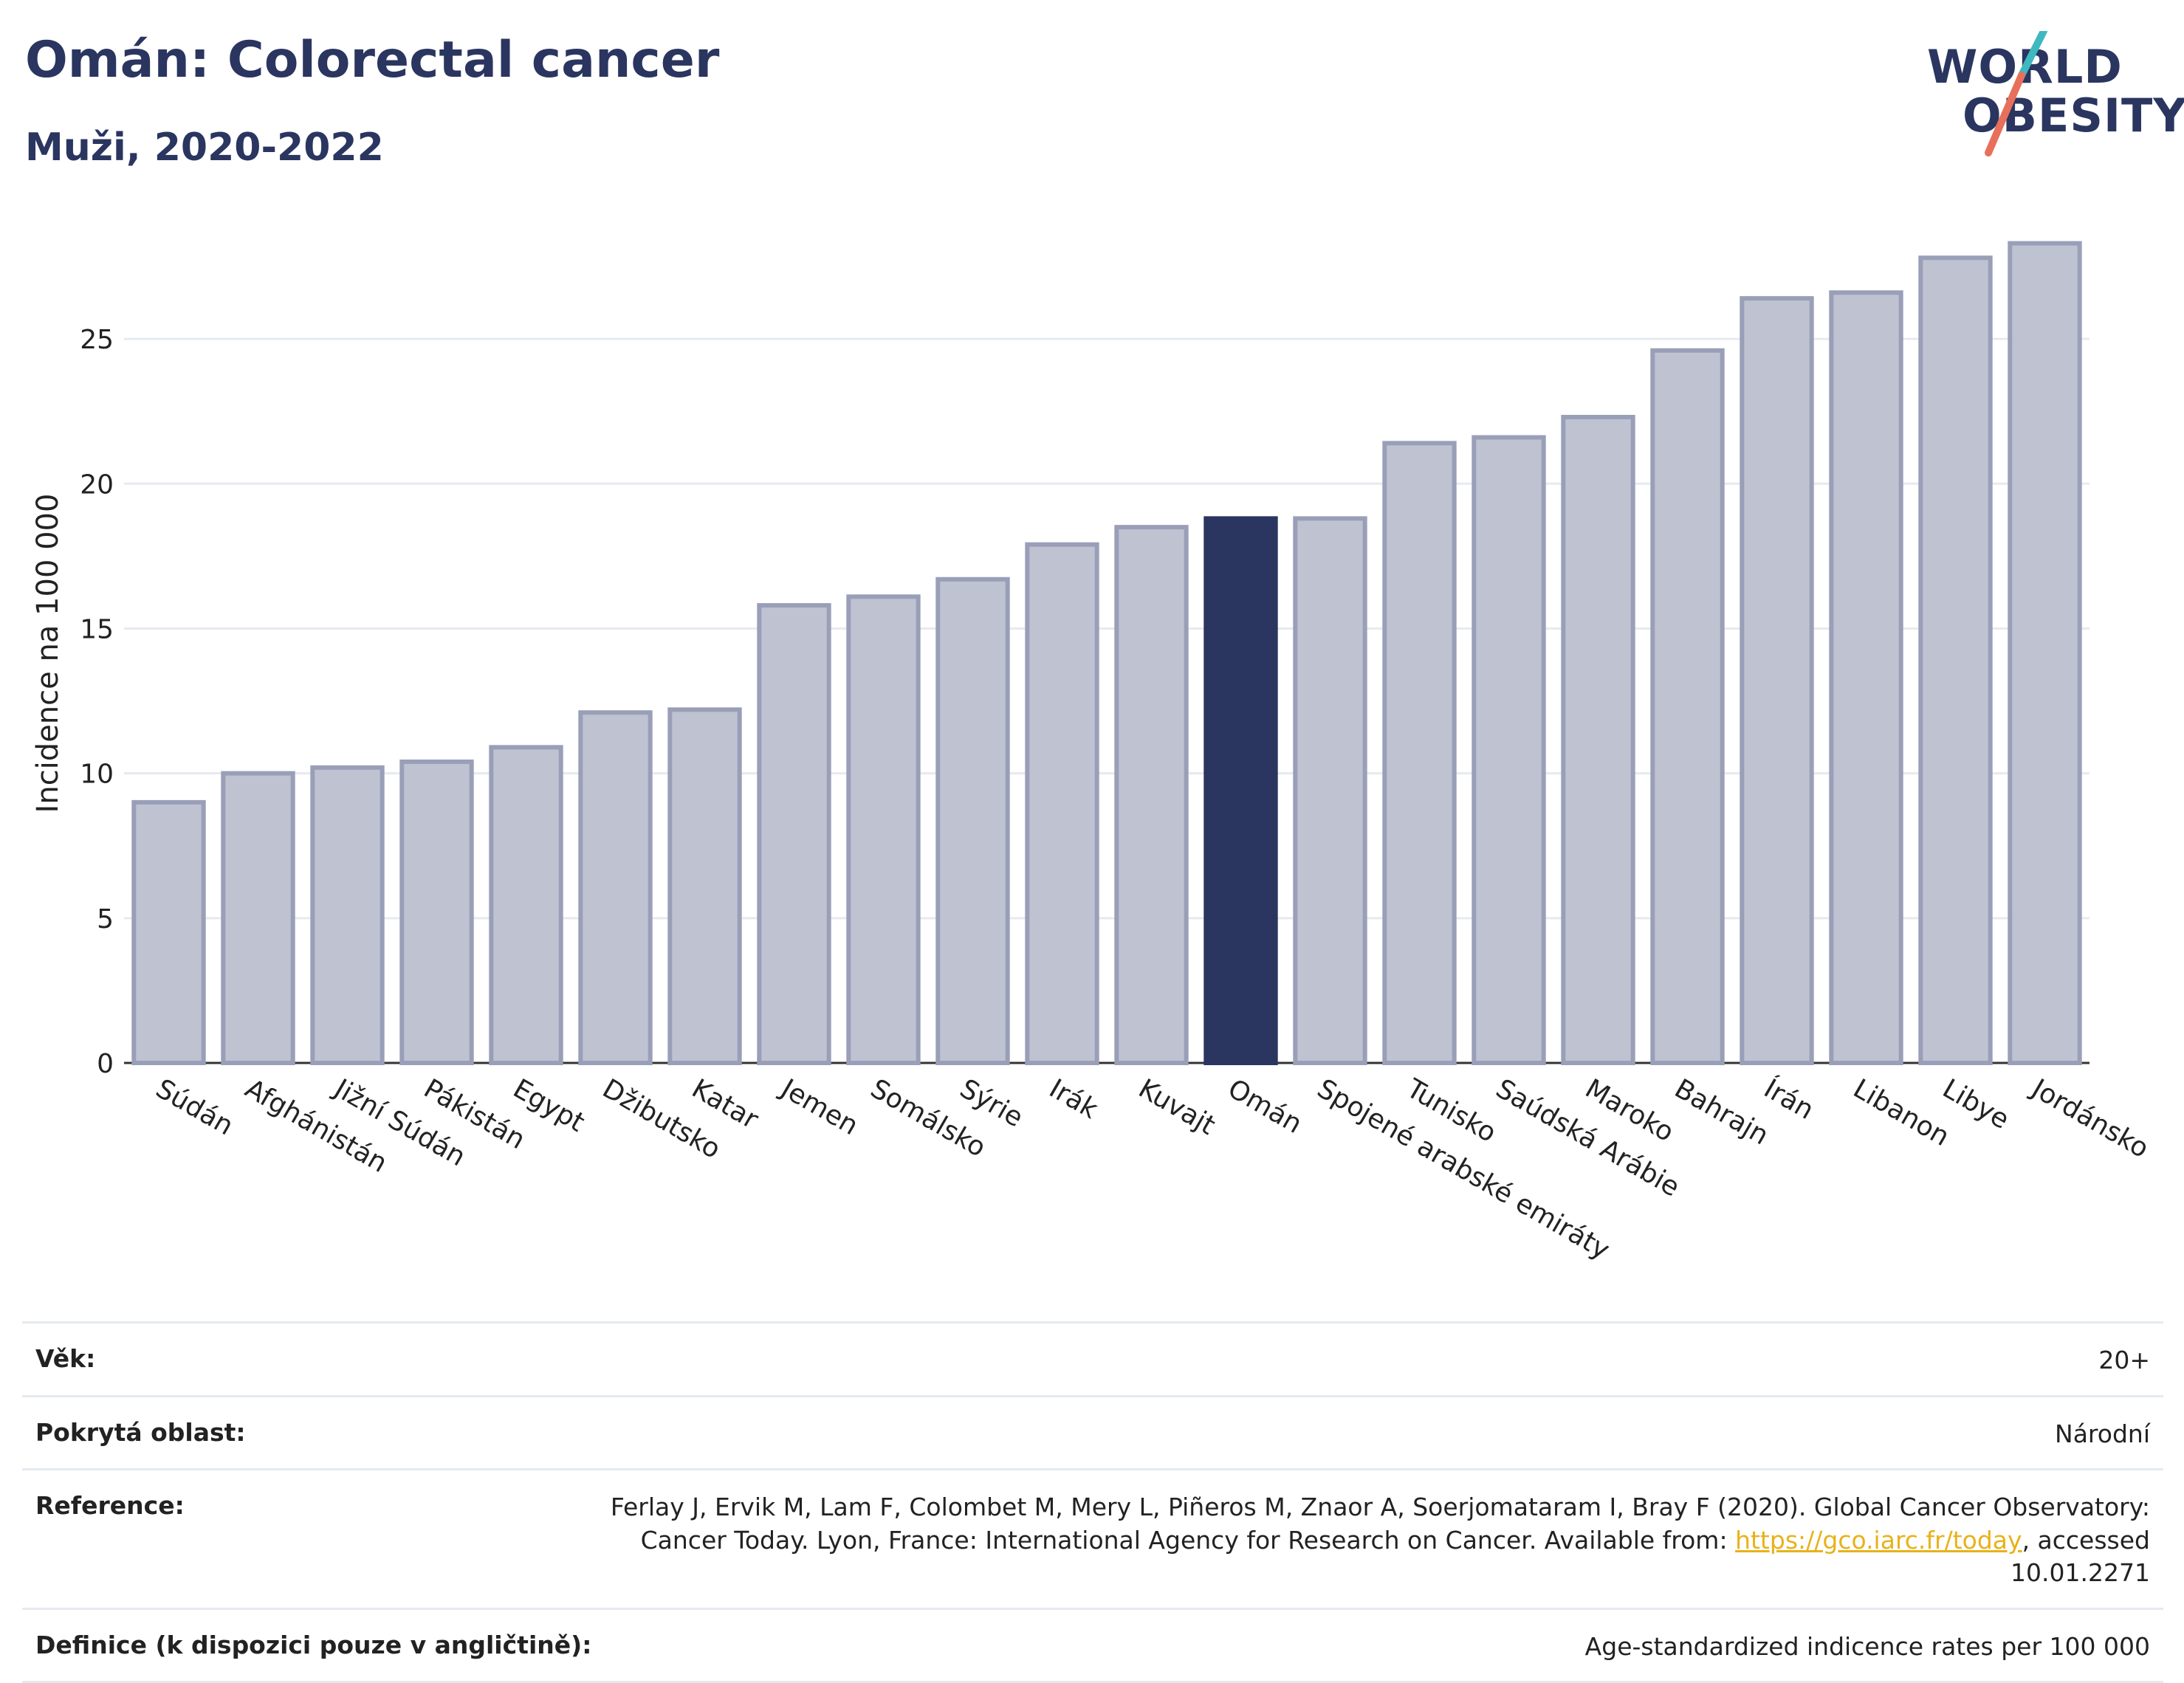 The height and width of the screenshot is (1683, 2184). What do you see at coordinates (973, 821) in the screenshot?
I see `bar-Sýrie` at bounding box center [973, 821].